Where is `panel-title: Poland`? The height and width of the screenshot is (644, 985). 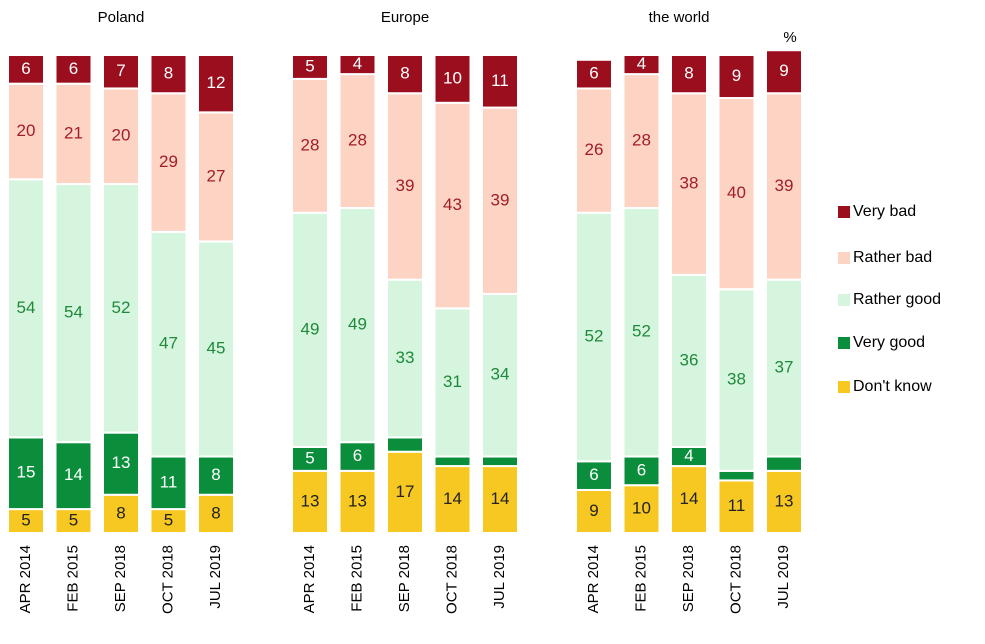
panel-title: Poland is located at coordinates (121, 17).